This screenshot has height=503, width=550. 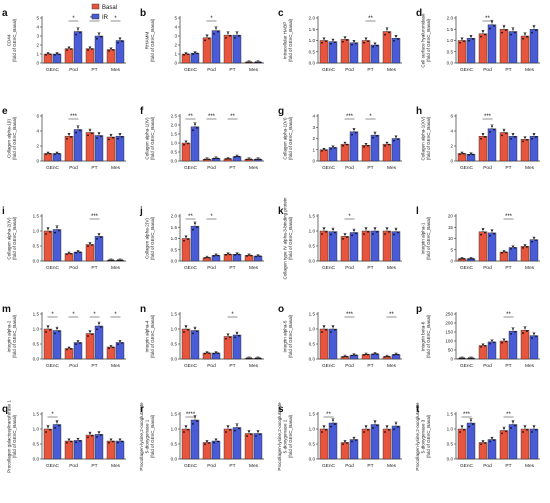 I want to click on y-tick-label: 3, so click(x=175, y=36).